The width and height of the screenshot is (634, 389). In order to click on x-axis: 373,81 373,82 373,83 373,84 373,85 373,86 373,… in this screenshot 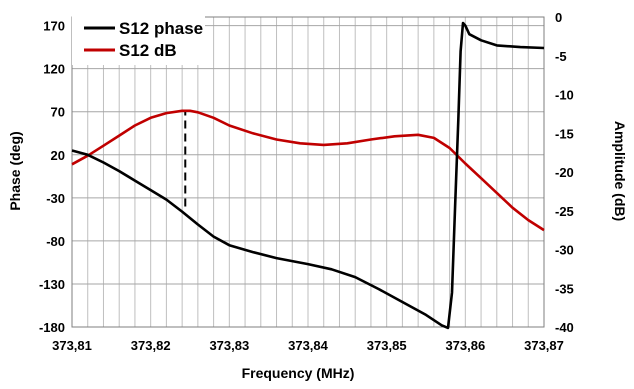, I will do `click(308, 345)`.